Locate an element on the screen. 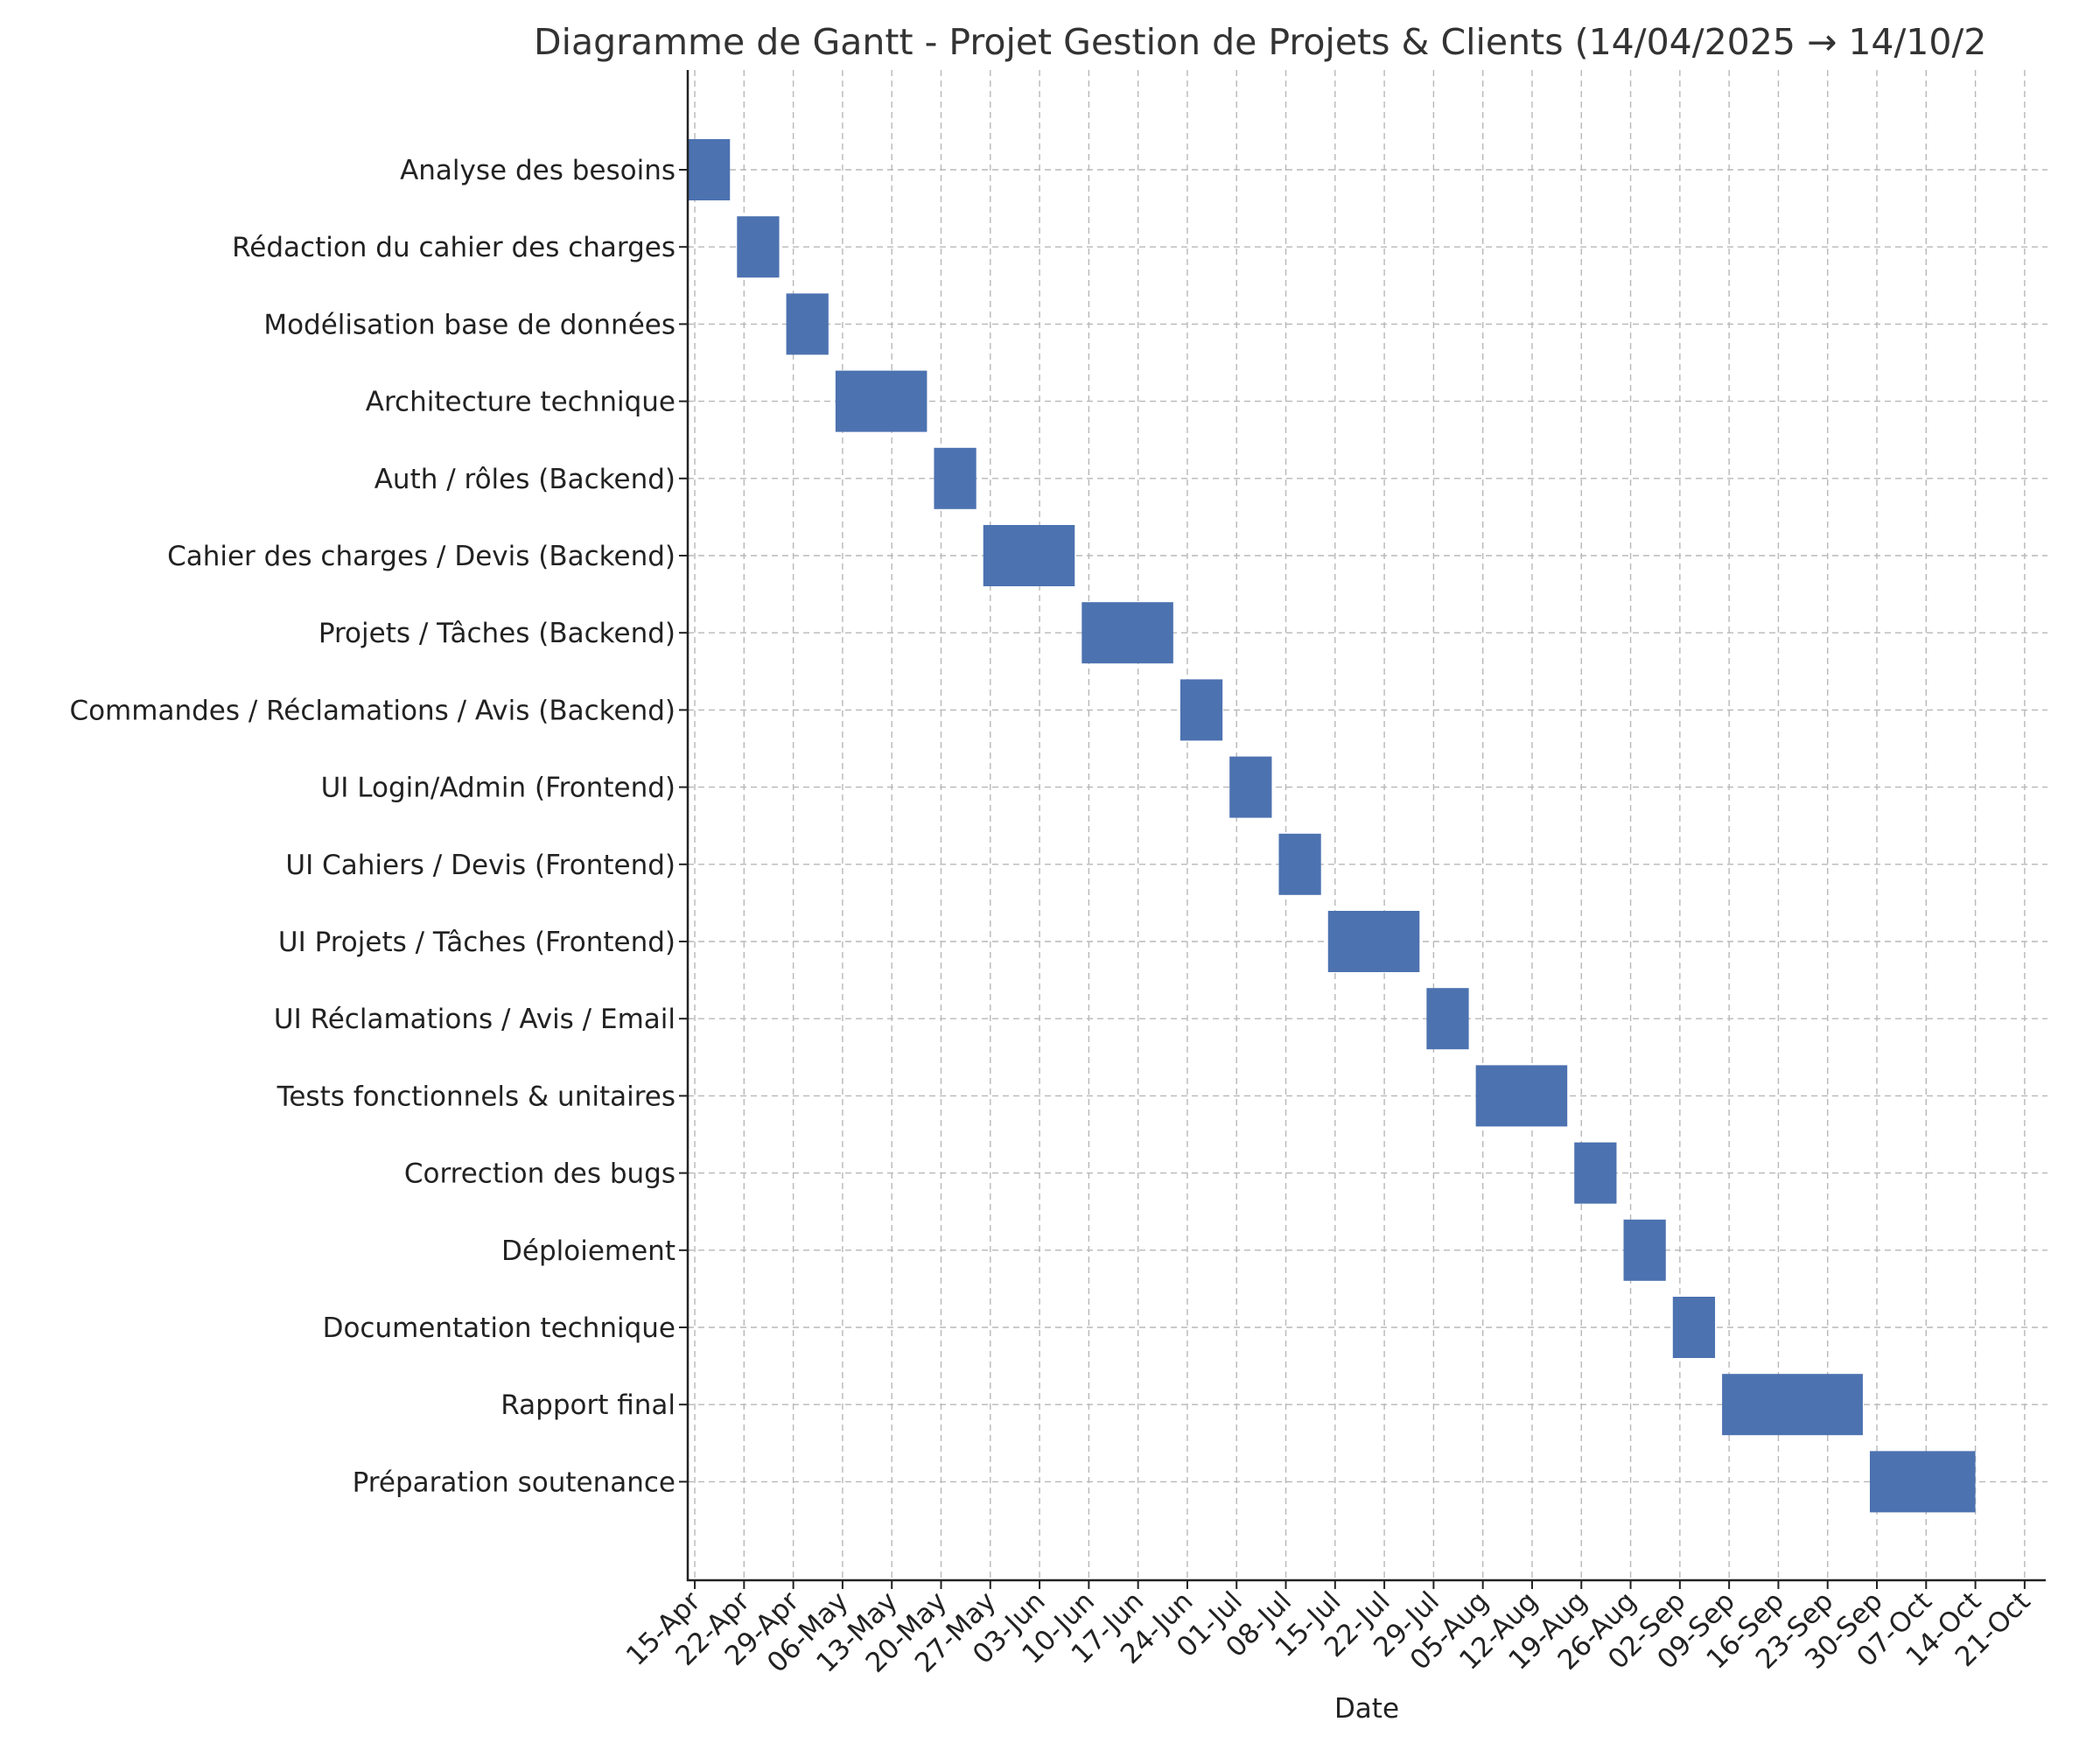  task-label: Préparation soutenance is located at coordinates (514, 1482).